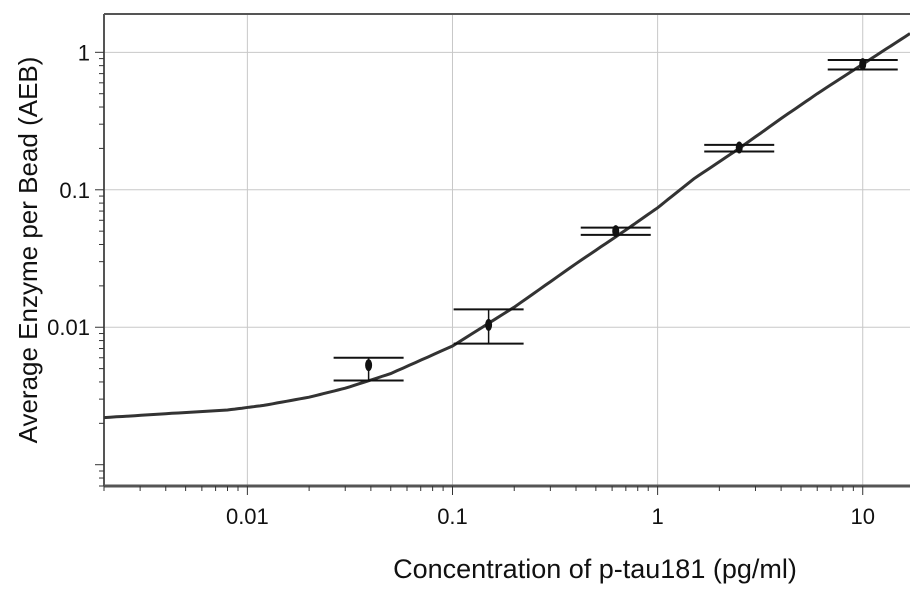 Image resolution: width=910 pixels, height=591 pixels. I want to click on y-tick-label: 0.01, so click(68, 327).